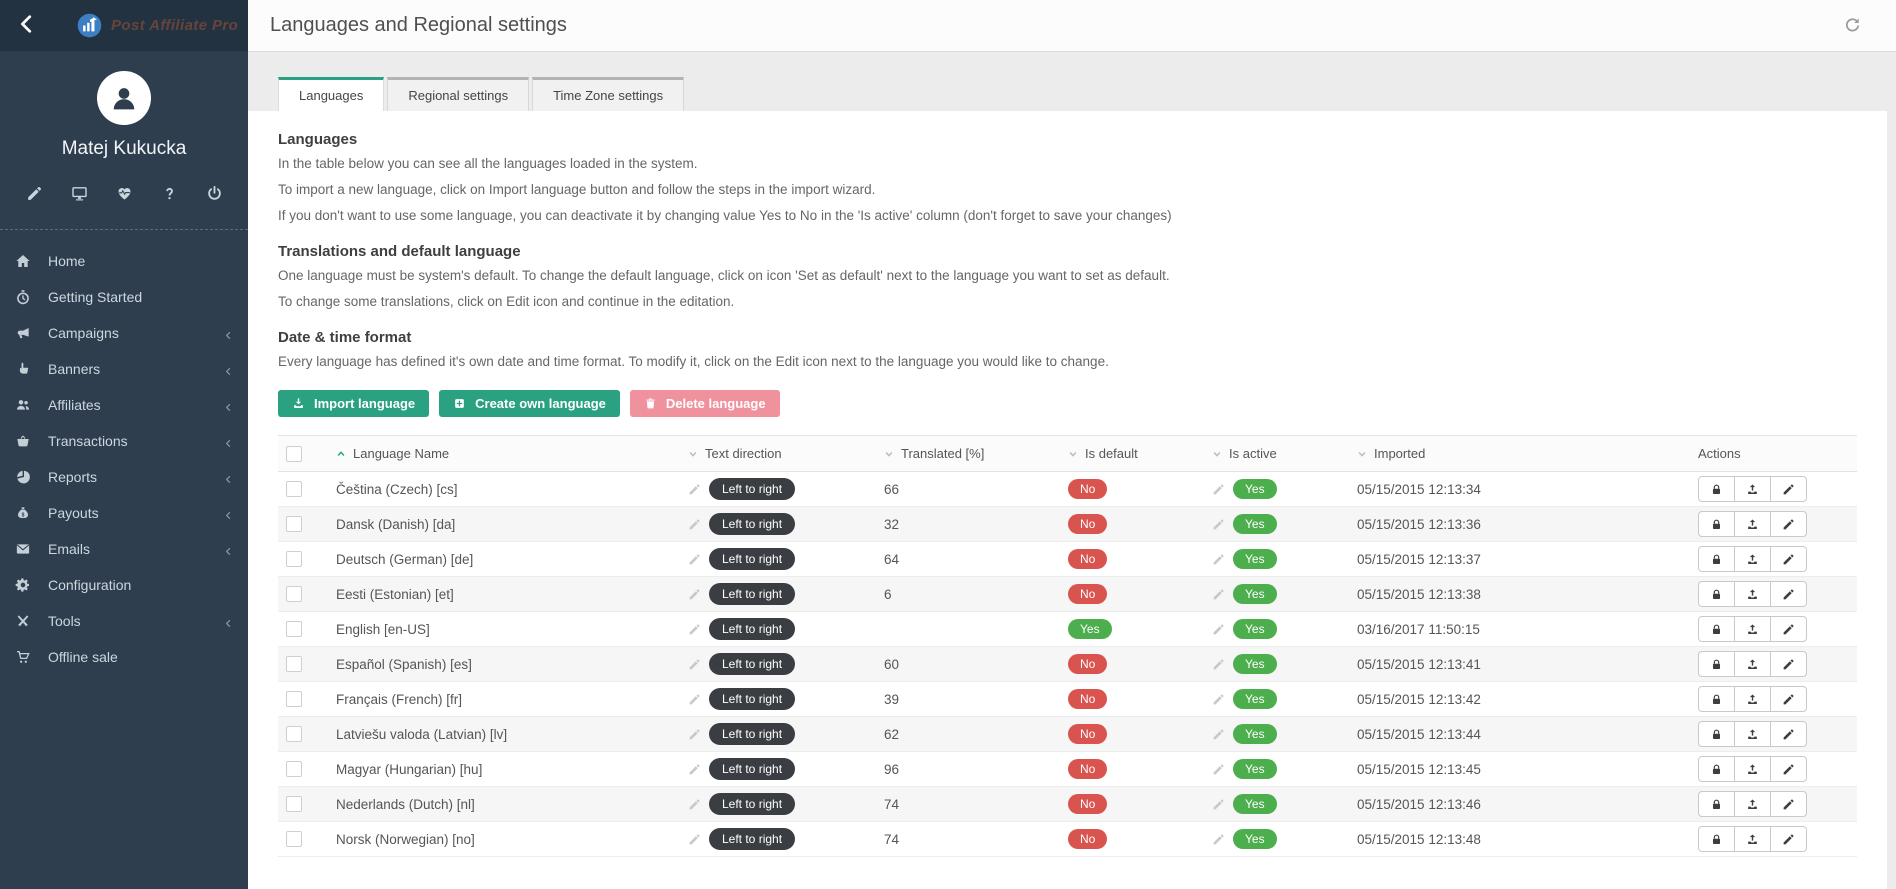 This screenshot has height=889, width=1896. What do you see at coordinates (1253, 453) in the screenshot?
I see `col-is-active: Is active` at bounding box center [1253, 453].